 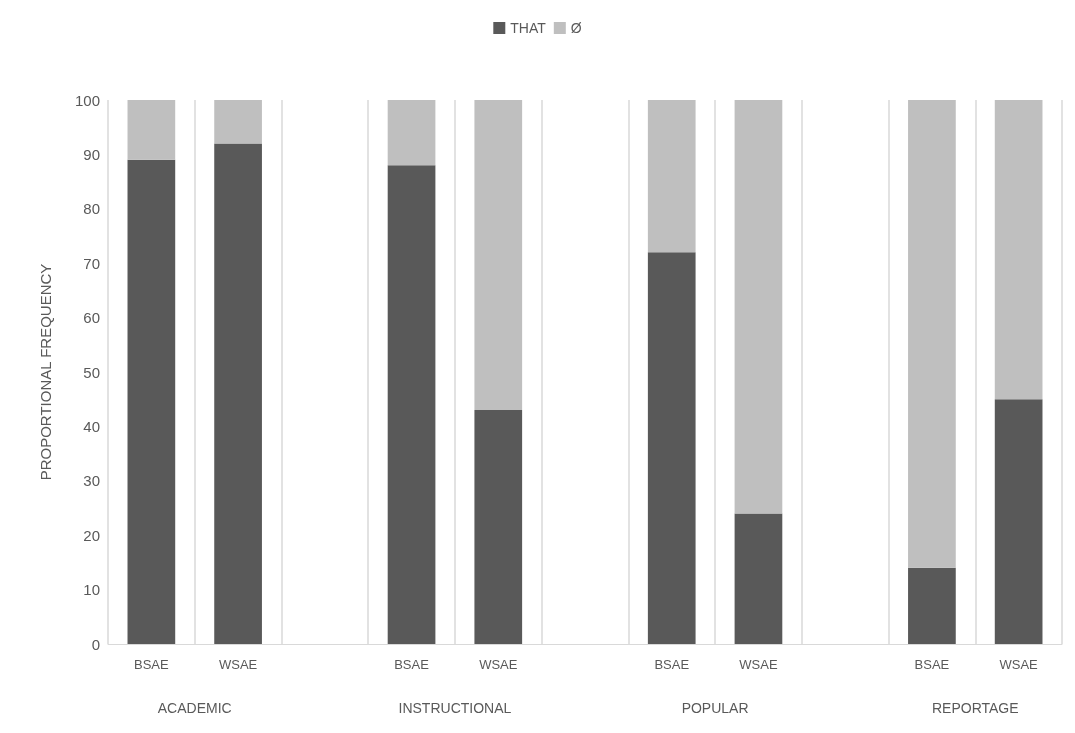 I want to click on y-tick-label: 70, so click(x=91, y=263).